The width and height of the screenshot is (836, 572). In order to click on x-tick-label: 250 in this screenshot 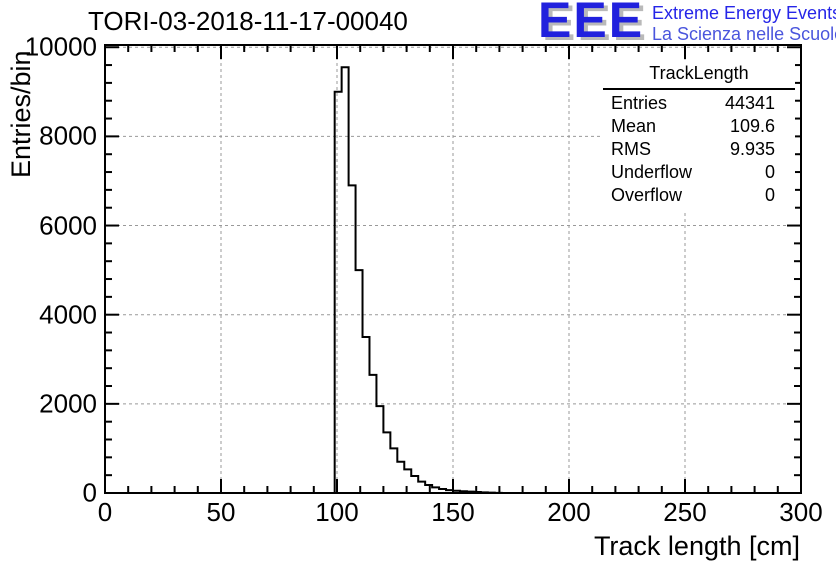, I will do `click(685, 512)`.